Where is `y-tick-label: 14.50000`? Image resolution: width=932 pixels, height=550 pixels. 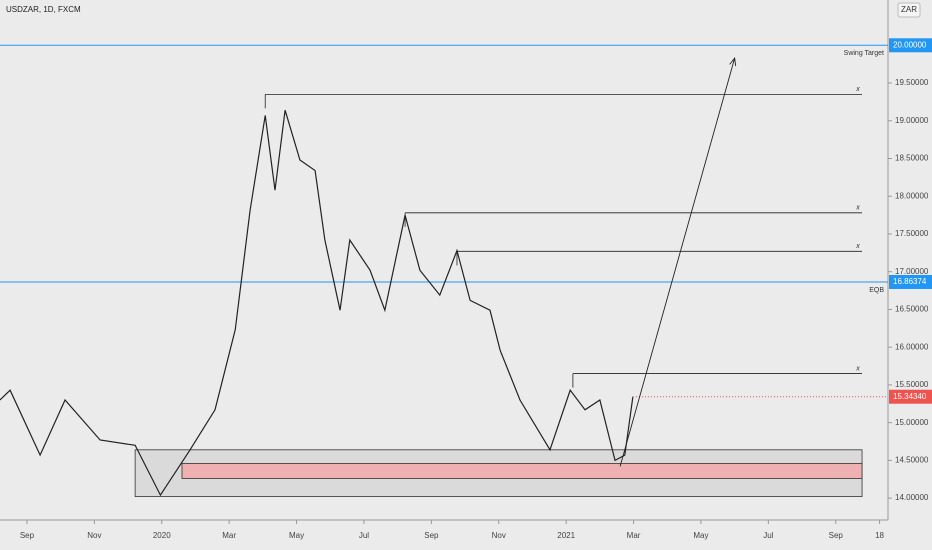 y-tick-label: 14.50000 is located at coordinates (912, 459).